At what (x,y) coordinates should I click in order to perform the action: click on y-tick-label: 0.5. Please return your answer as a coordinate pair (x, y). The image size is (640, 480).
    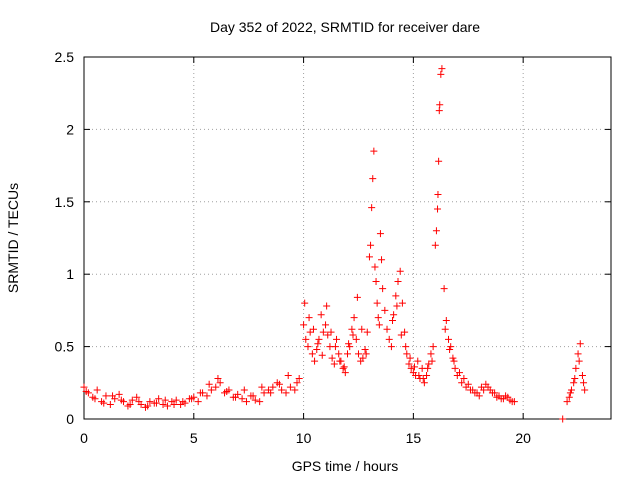
    Looking at the image, I should click on (65, 347).